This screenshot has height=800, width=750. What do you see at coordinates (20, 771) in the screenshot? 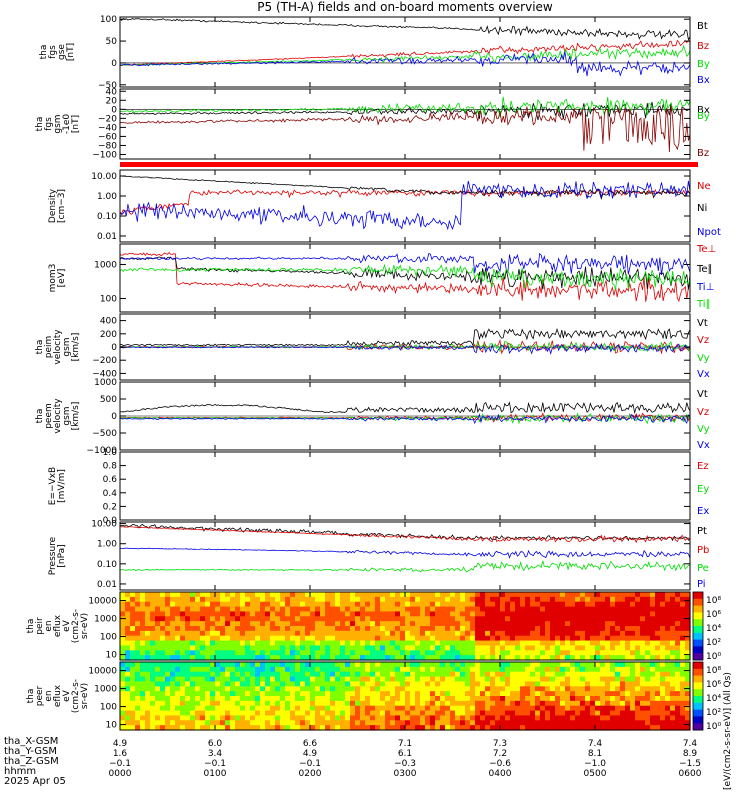
I see `ephem-label-time: hhmm` at bounding box center [20, 771].